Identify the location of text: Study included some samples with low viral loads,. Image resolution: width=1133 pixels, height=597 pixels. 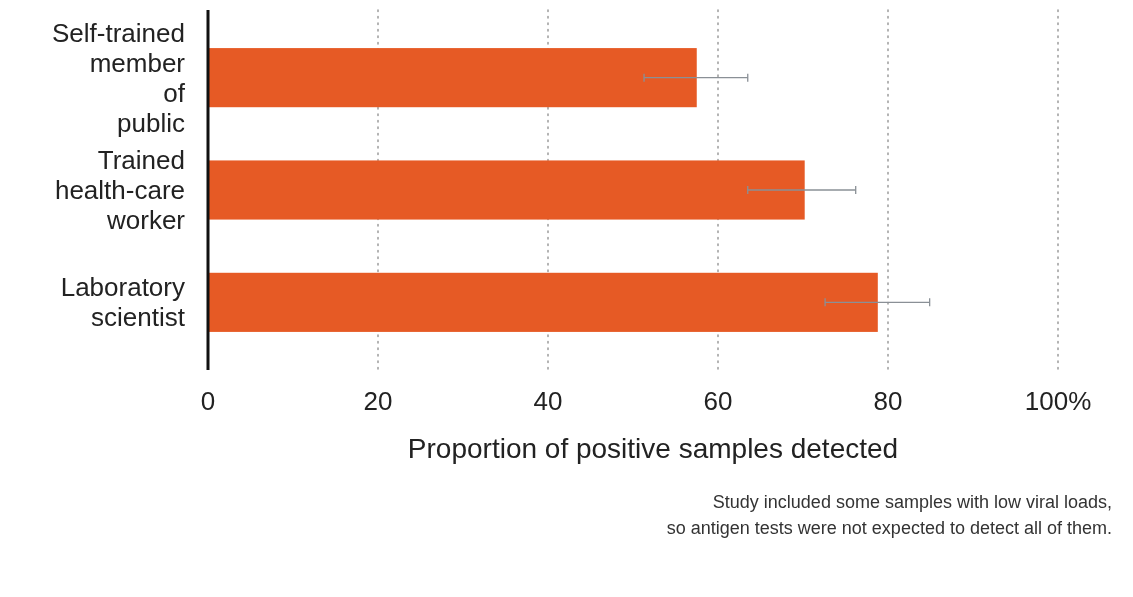
(912, 502).